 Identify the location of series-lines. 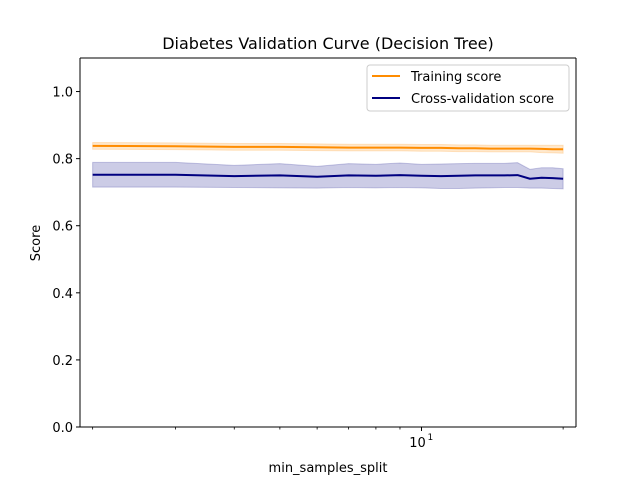
(328, 162).